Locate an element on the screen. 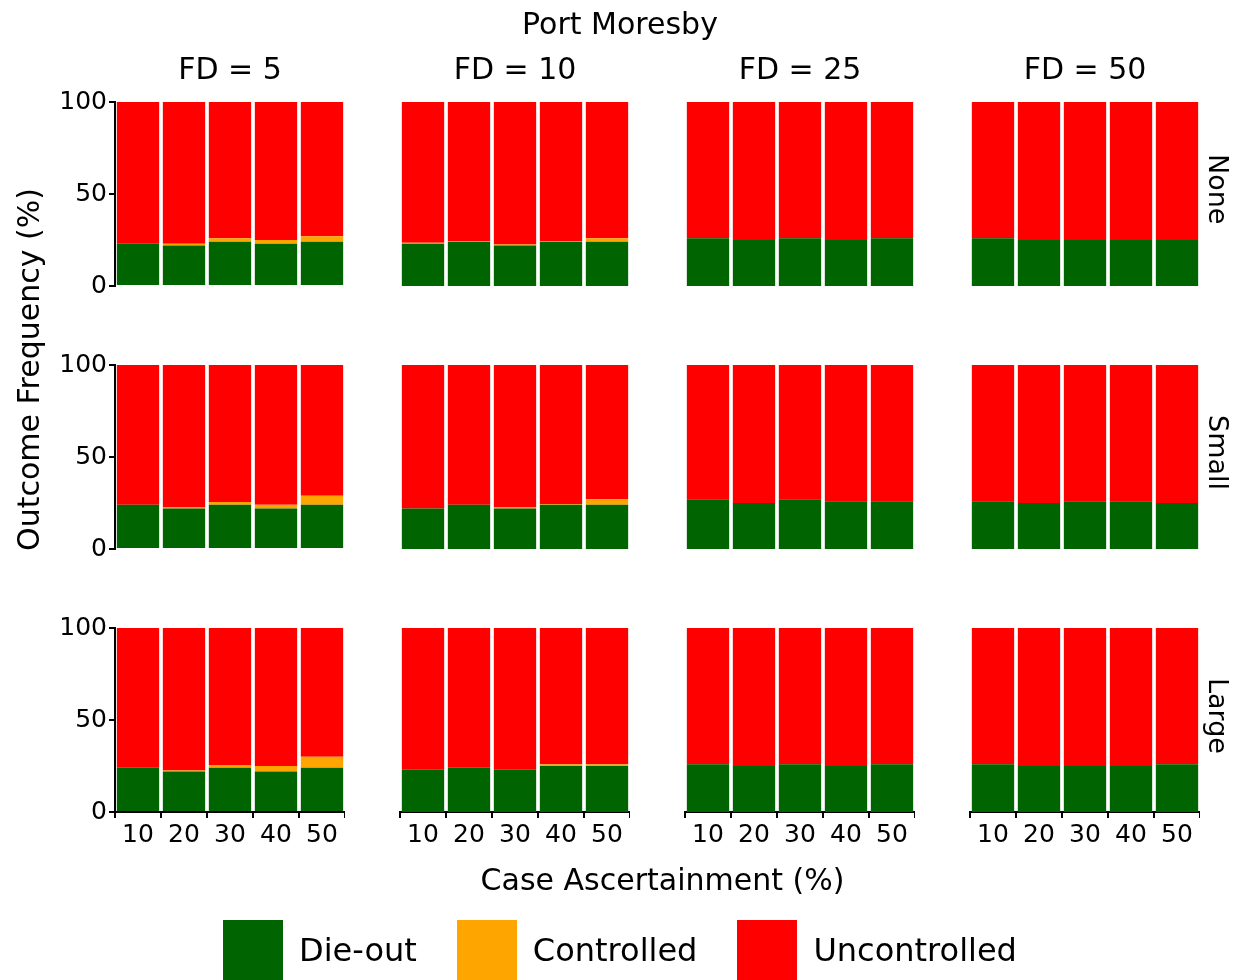 This screenshot has width=1240, height=980. chart-title: FD = 25 is located at coordinates (800, 68).